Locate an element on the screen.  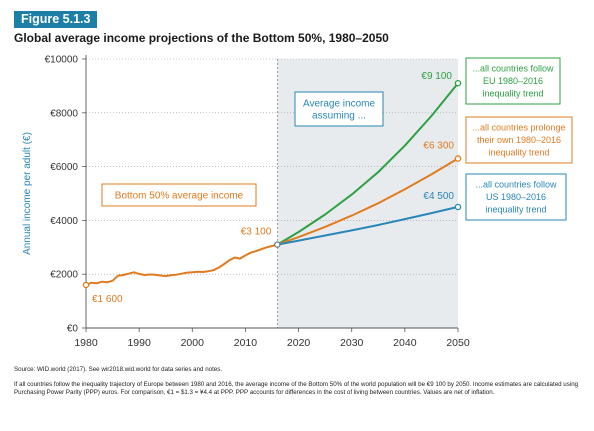
annotation-historical: Bottom 50% average income is located at coordinates (179, 195).